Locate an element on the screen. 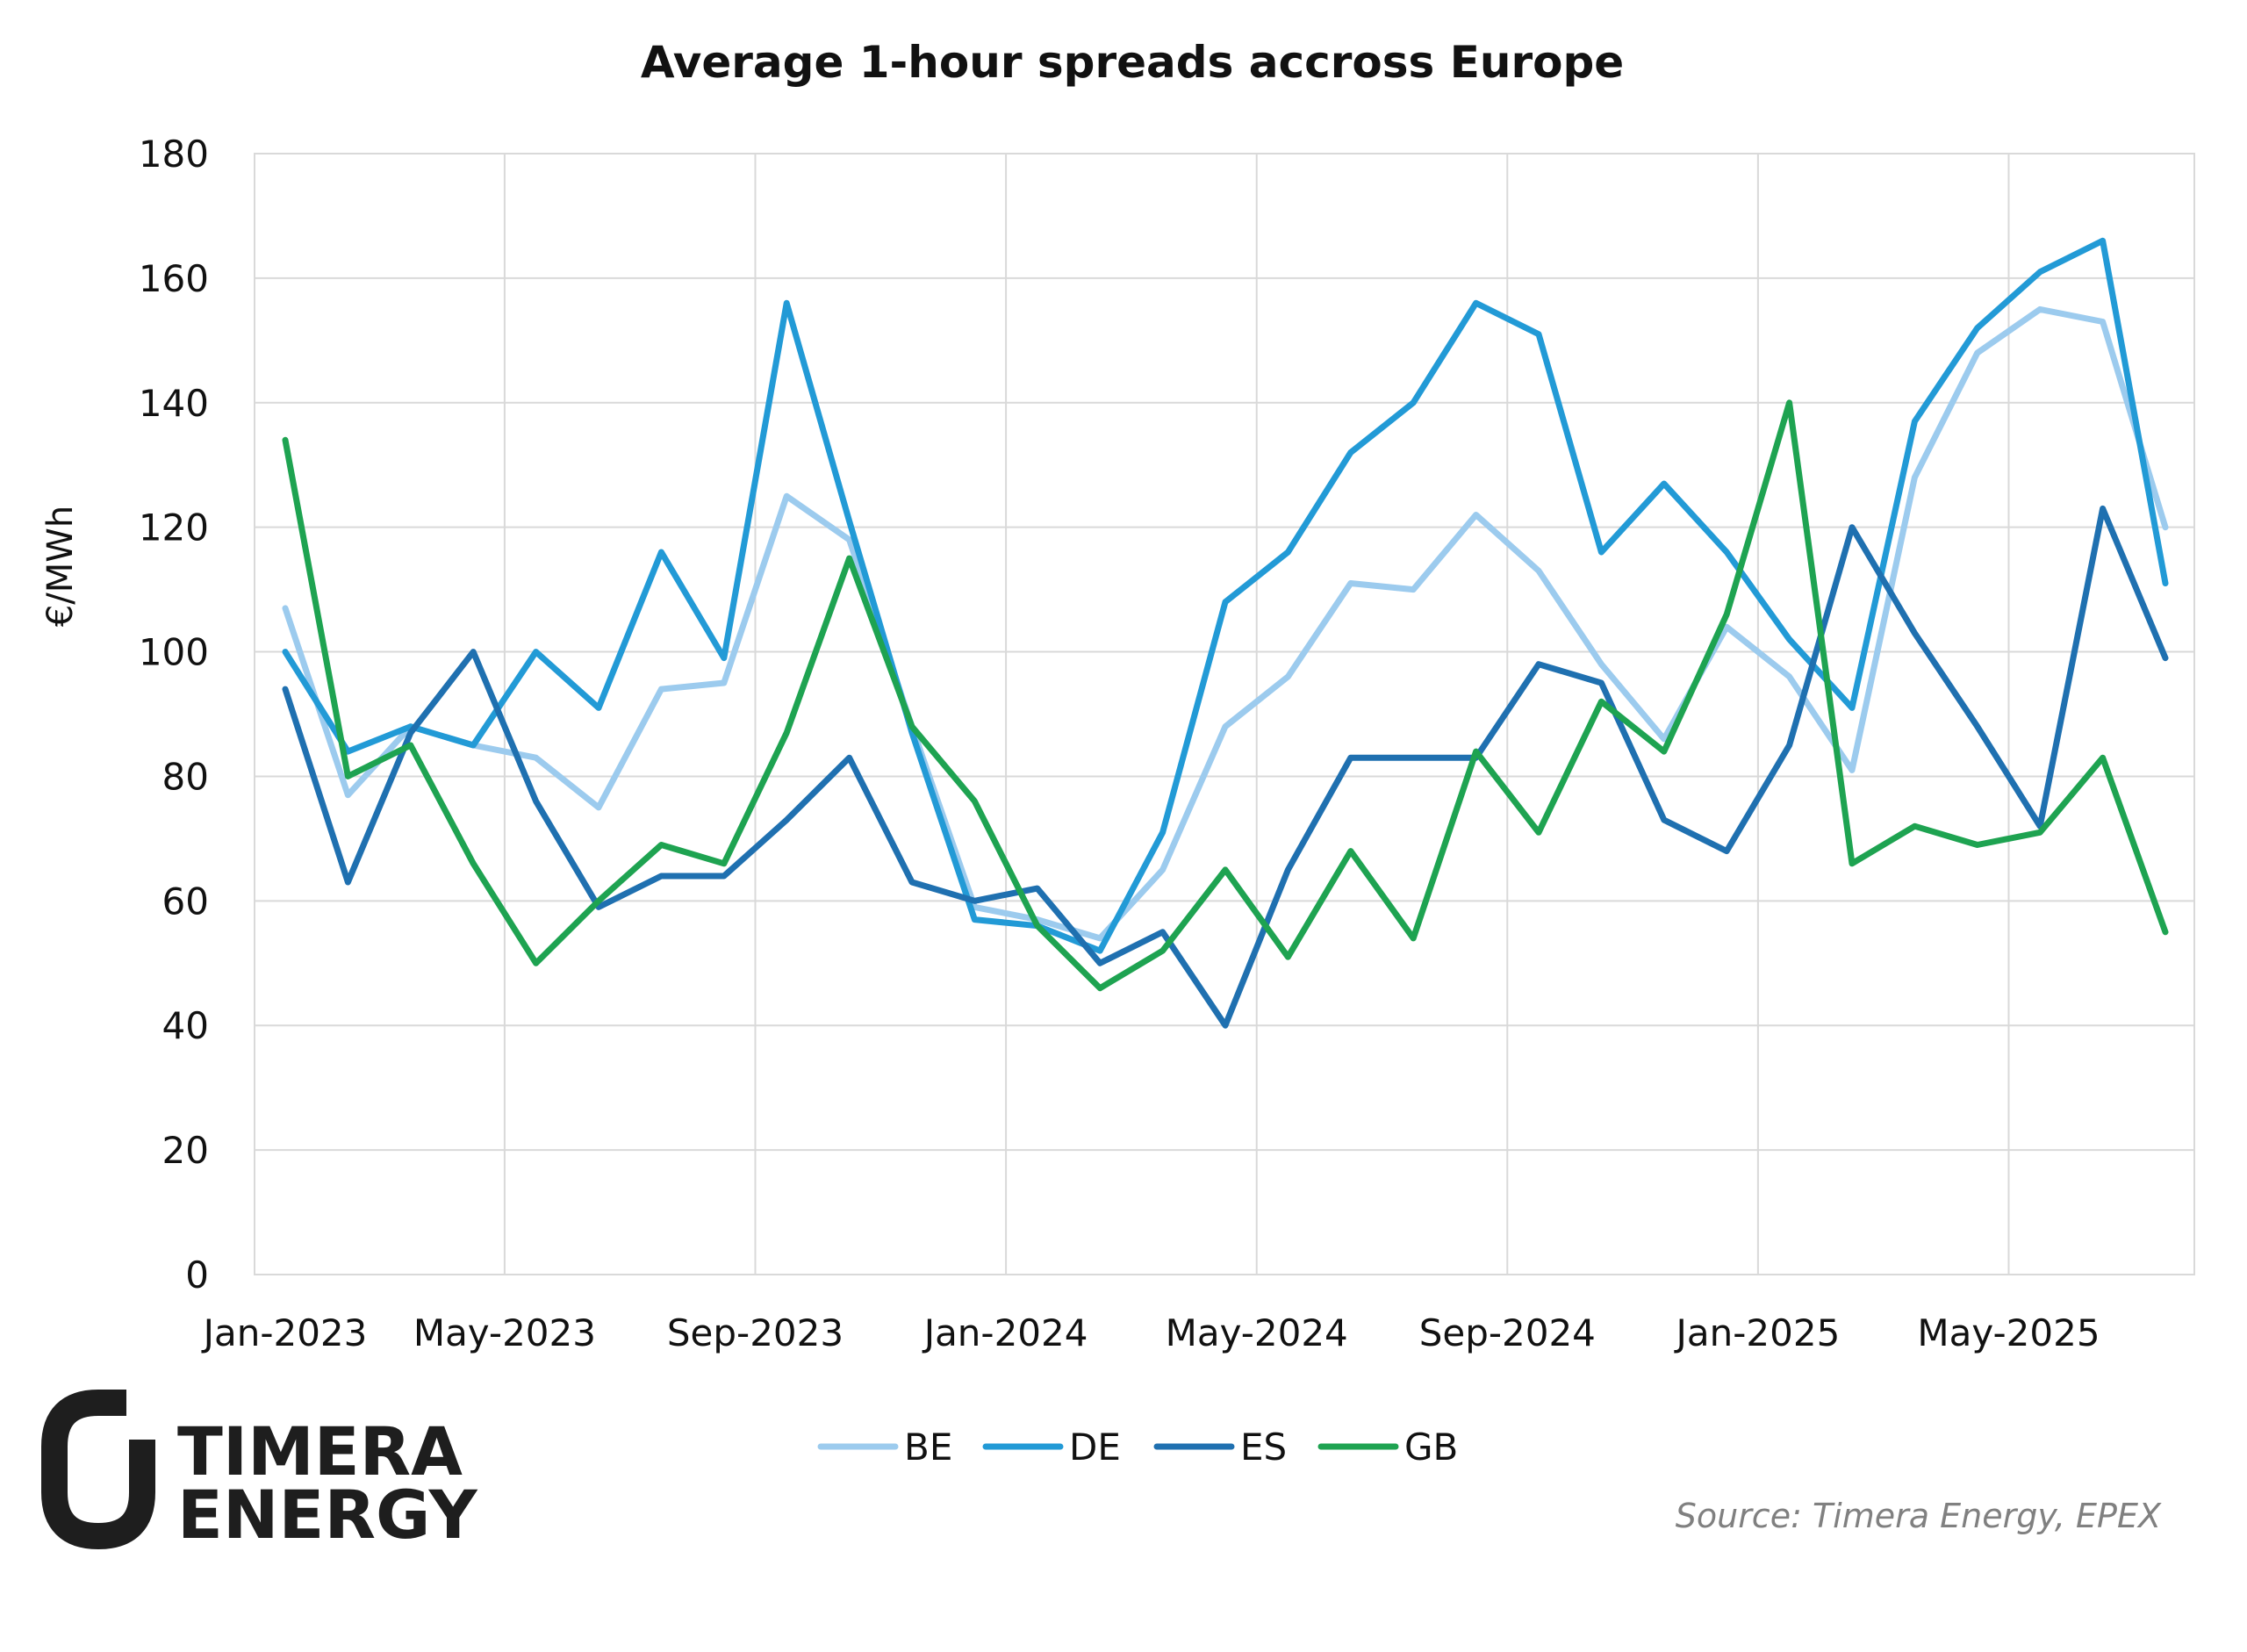  y-tick-label: 180 is located at coordinates (174, 155).